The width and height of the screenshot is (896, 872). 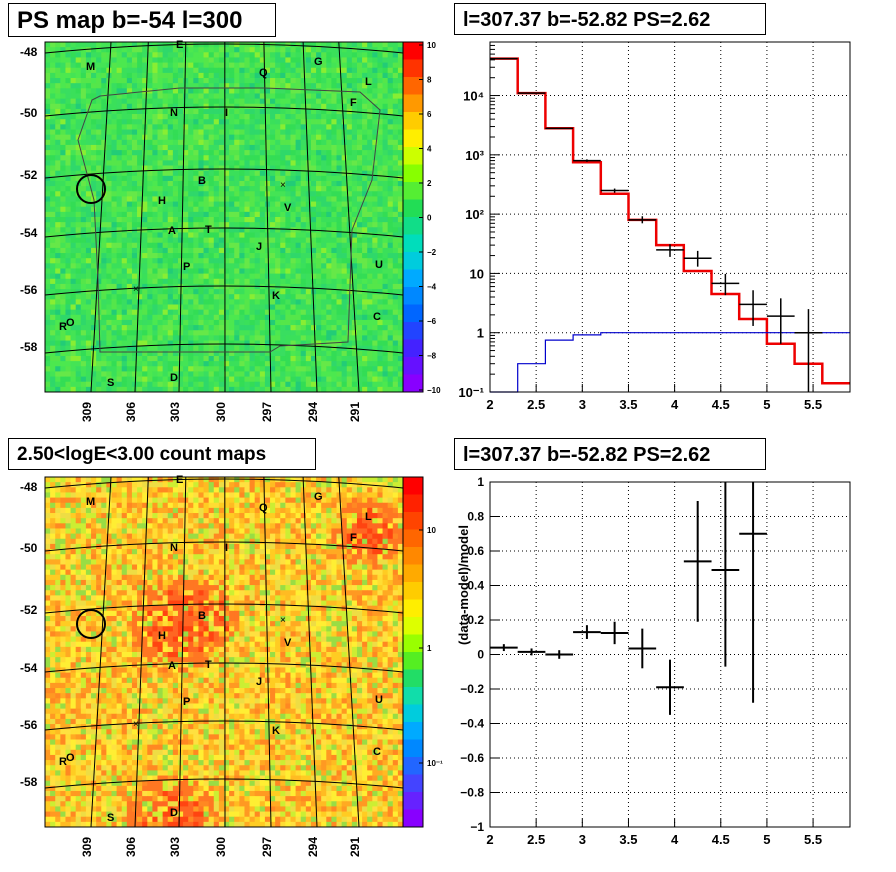 I want to click on colorbar-cell, so click(x=413, y=138).